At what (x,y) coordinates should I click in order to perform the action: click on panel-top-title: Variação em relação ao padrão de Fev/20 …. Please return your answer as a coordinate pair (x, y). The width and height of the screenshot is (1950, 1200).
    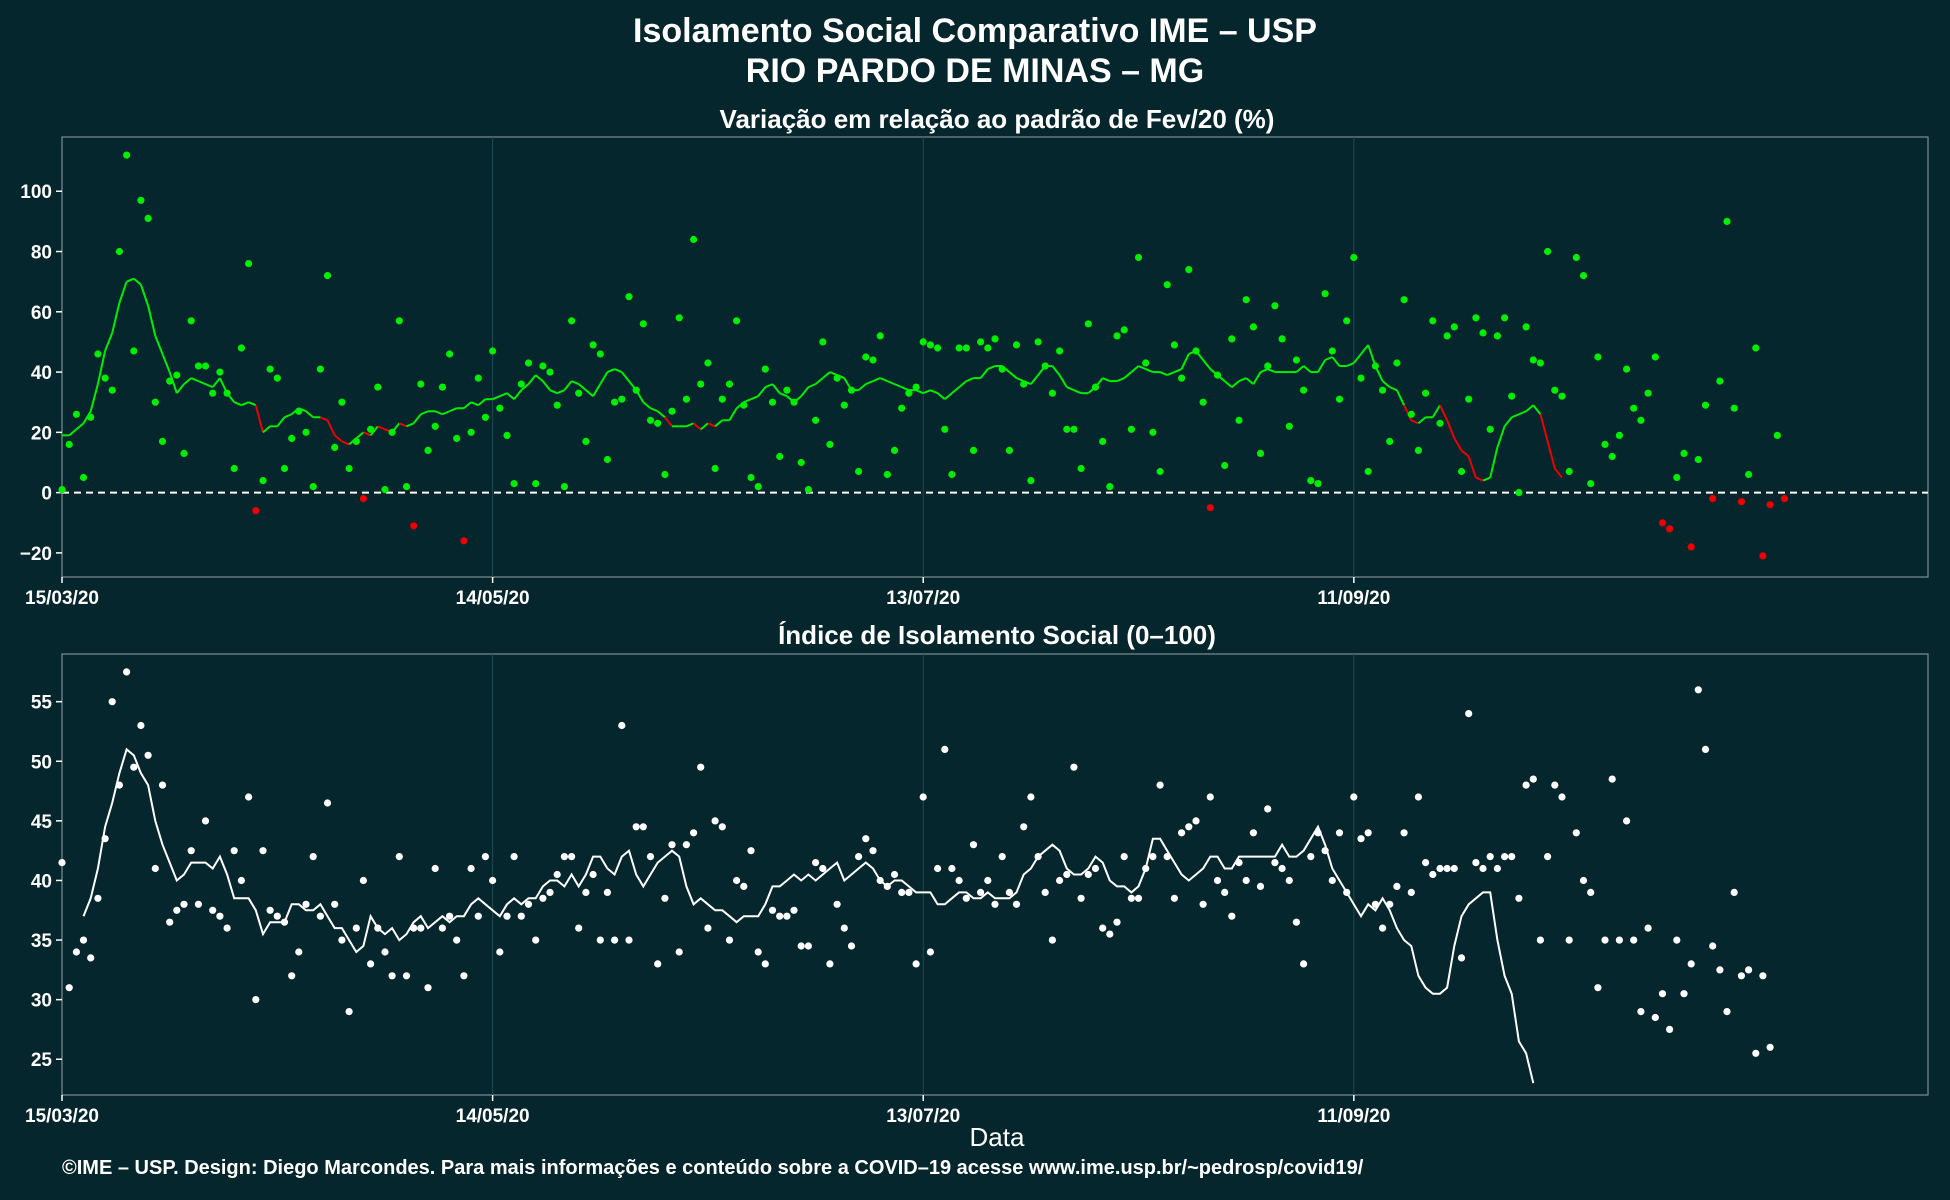
    Looking at the image, I should click on (997, 119).